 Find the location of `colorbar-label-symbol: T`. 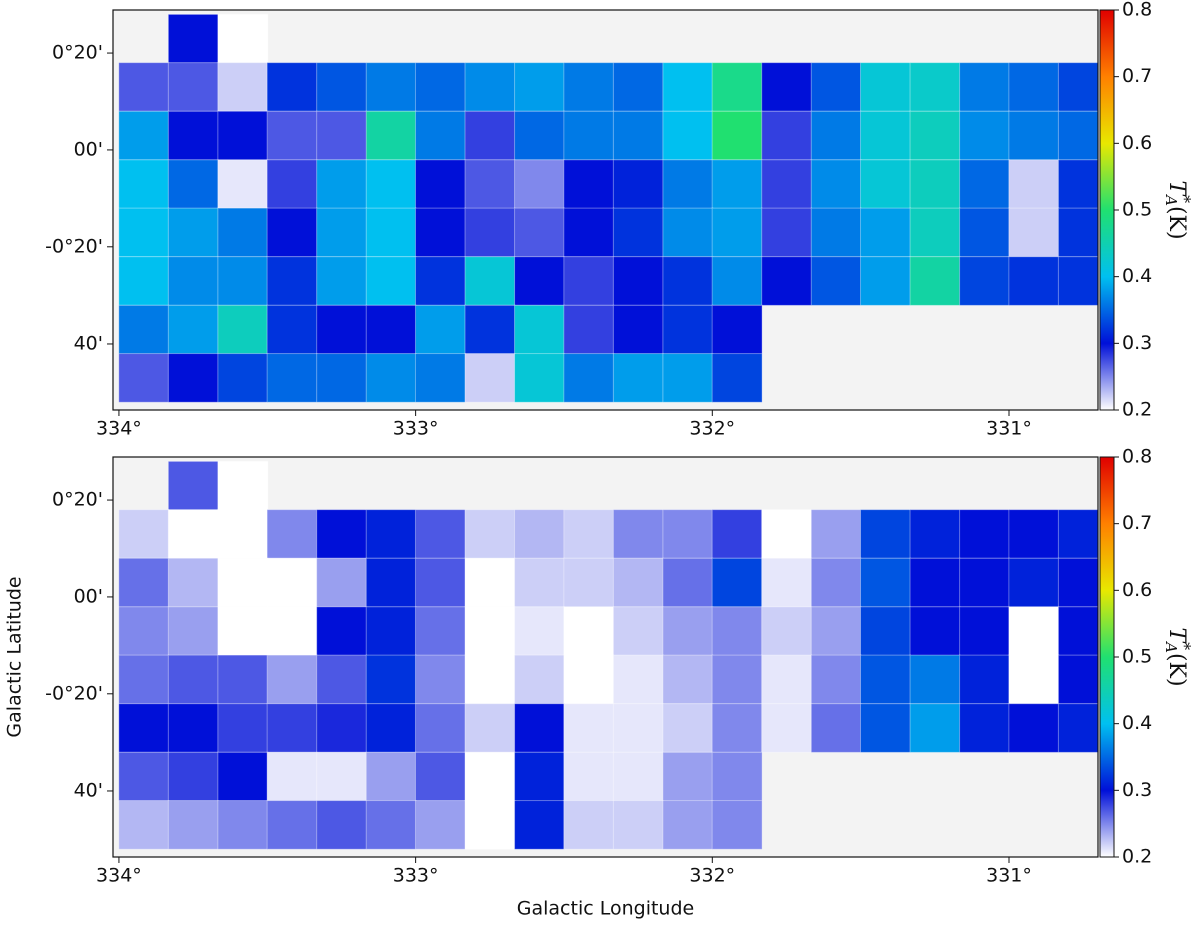

colorbar-label-symbol: T is located at coordinates (1176, 635).